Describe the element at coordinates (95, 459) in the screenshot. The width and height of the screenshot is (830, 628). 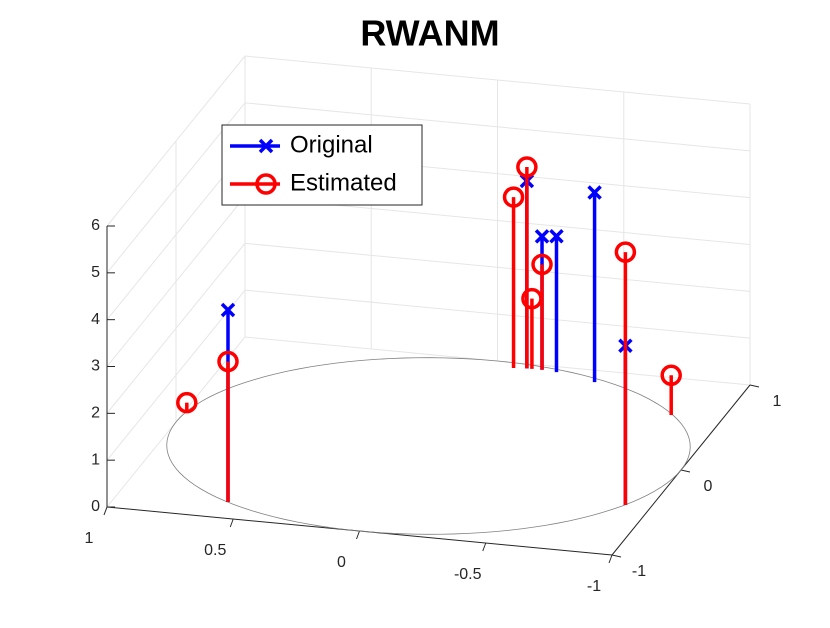
I see `z-tick-label: 1` at that location.